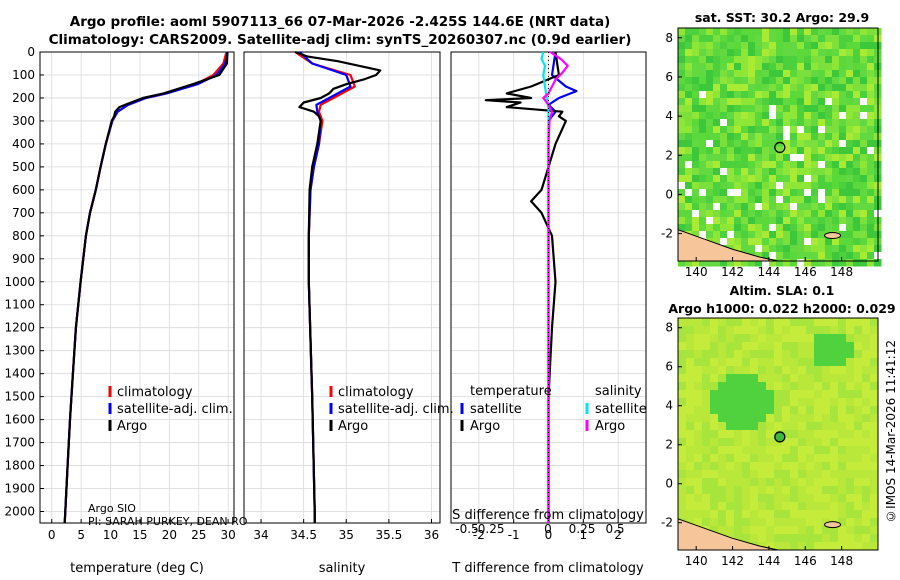 This screenshot has width=900, height=580. What do you see at coordinates (545, 287) in the screenshot?
I see `diff-series-satellite-s` at bounding box center [545, 287].